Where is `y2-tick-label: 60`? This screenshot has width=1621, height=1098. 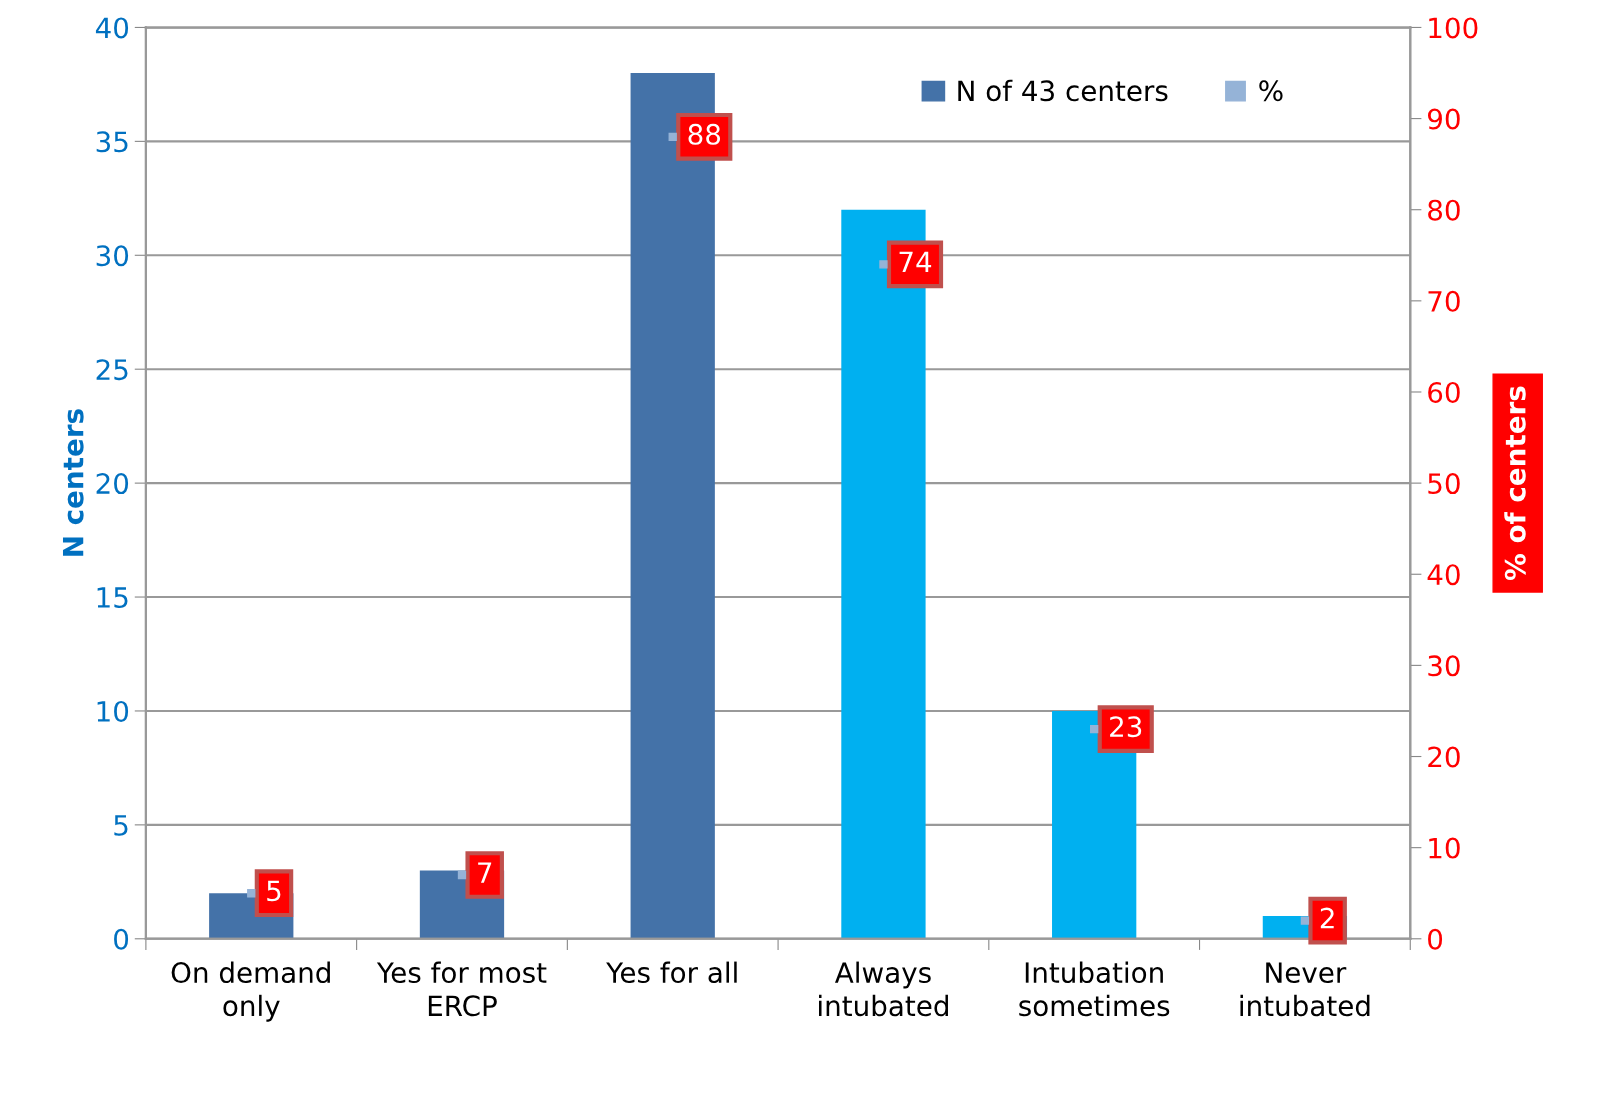
y2-tick-label: 60 is located at coordinates (1444, 392).